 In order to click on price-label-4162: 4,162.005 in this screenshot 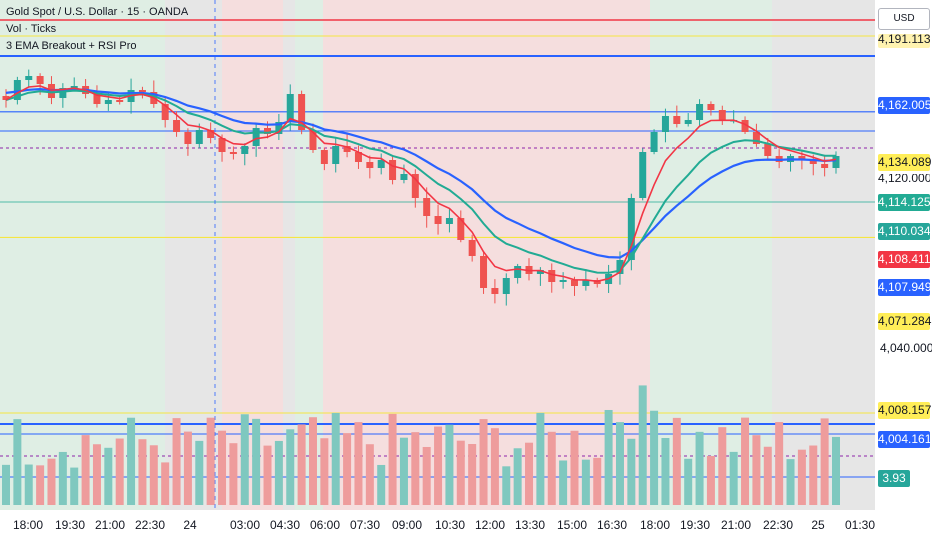, I will do `click(905, 105)`.